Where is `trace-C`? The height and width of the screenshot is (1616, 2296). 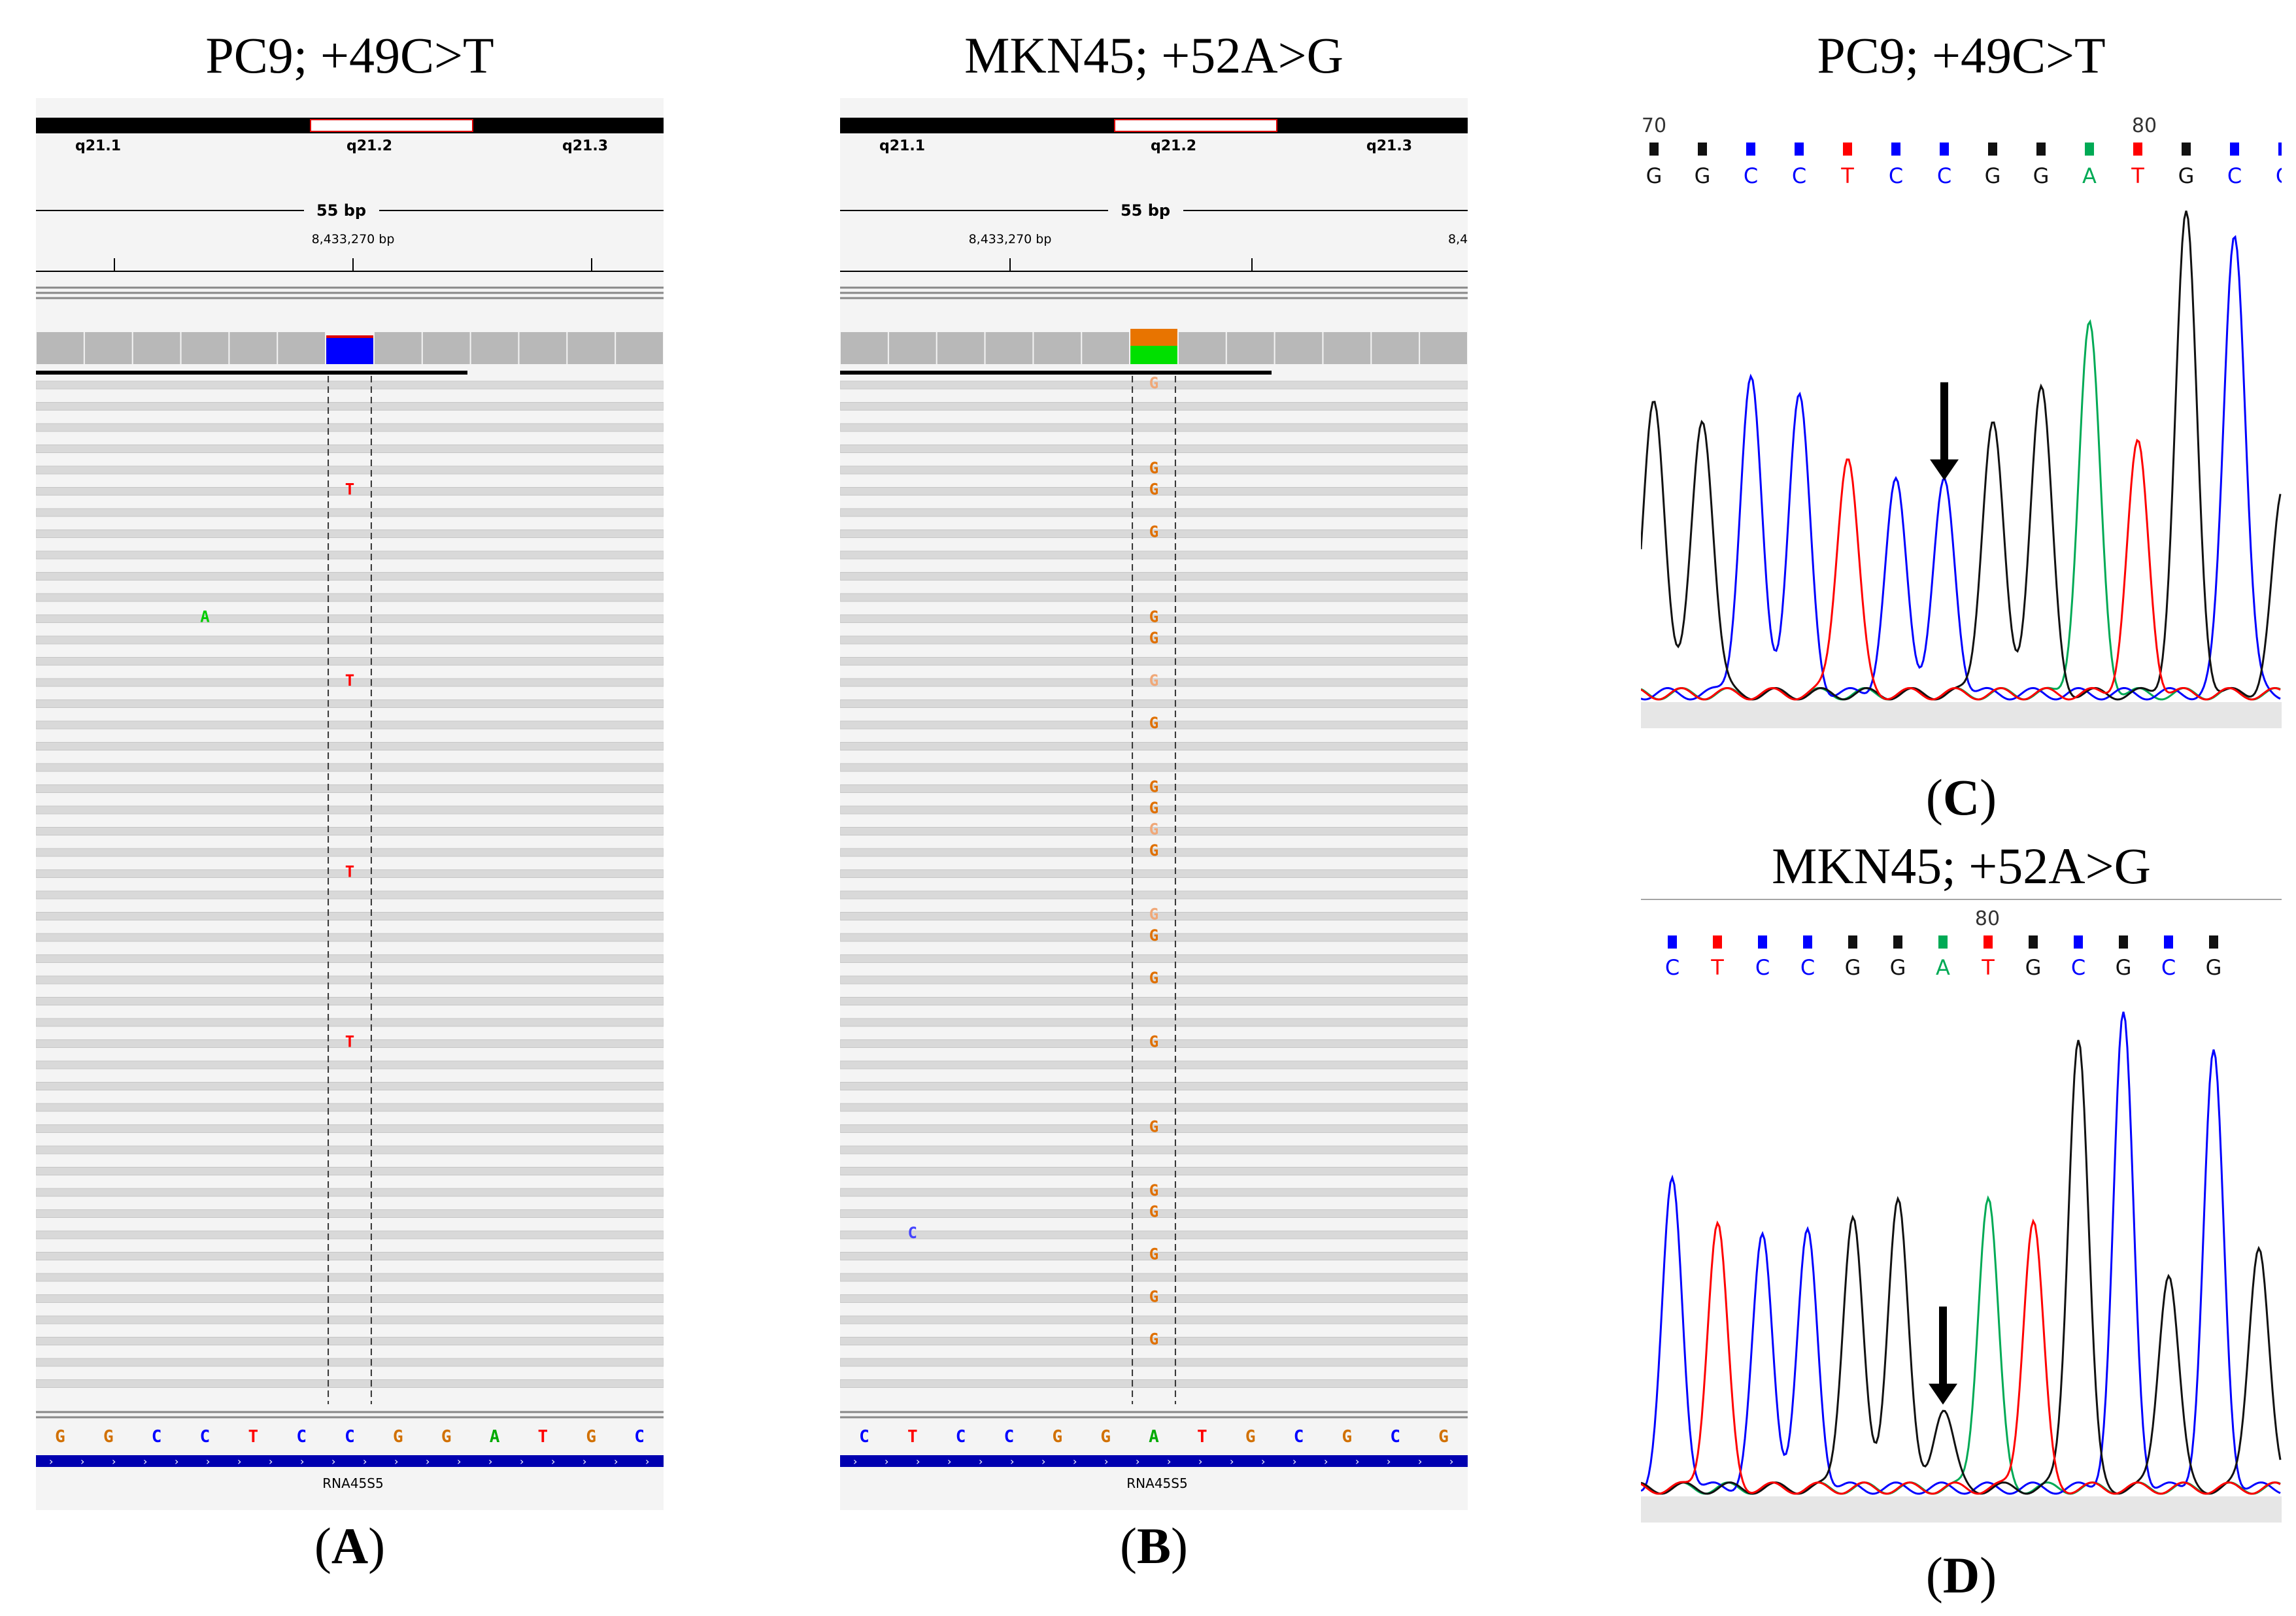
trace-C is located at coordinates (1961, 1253).